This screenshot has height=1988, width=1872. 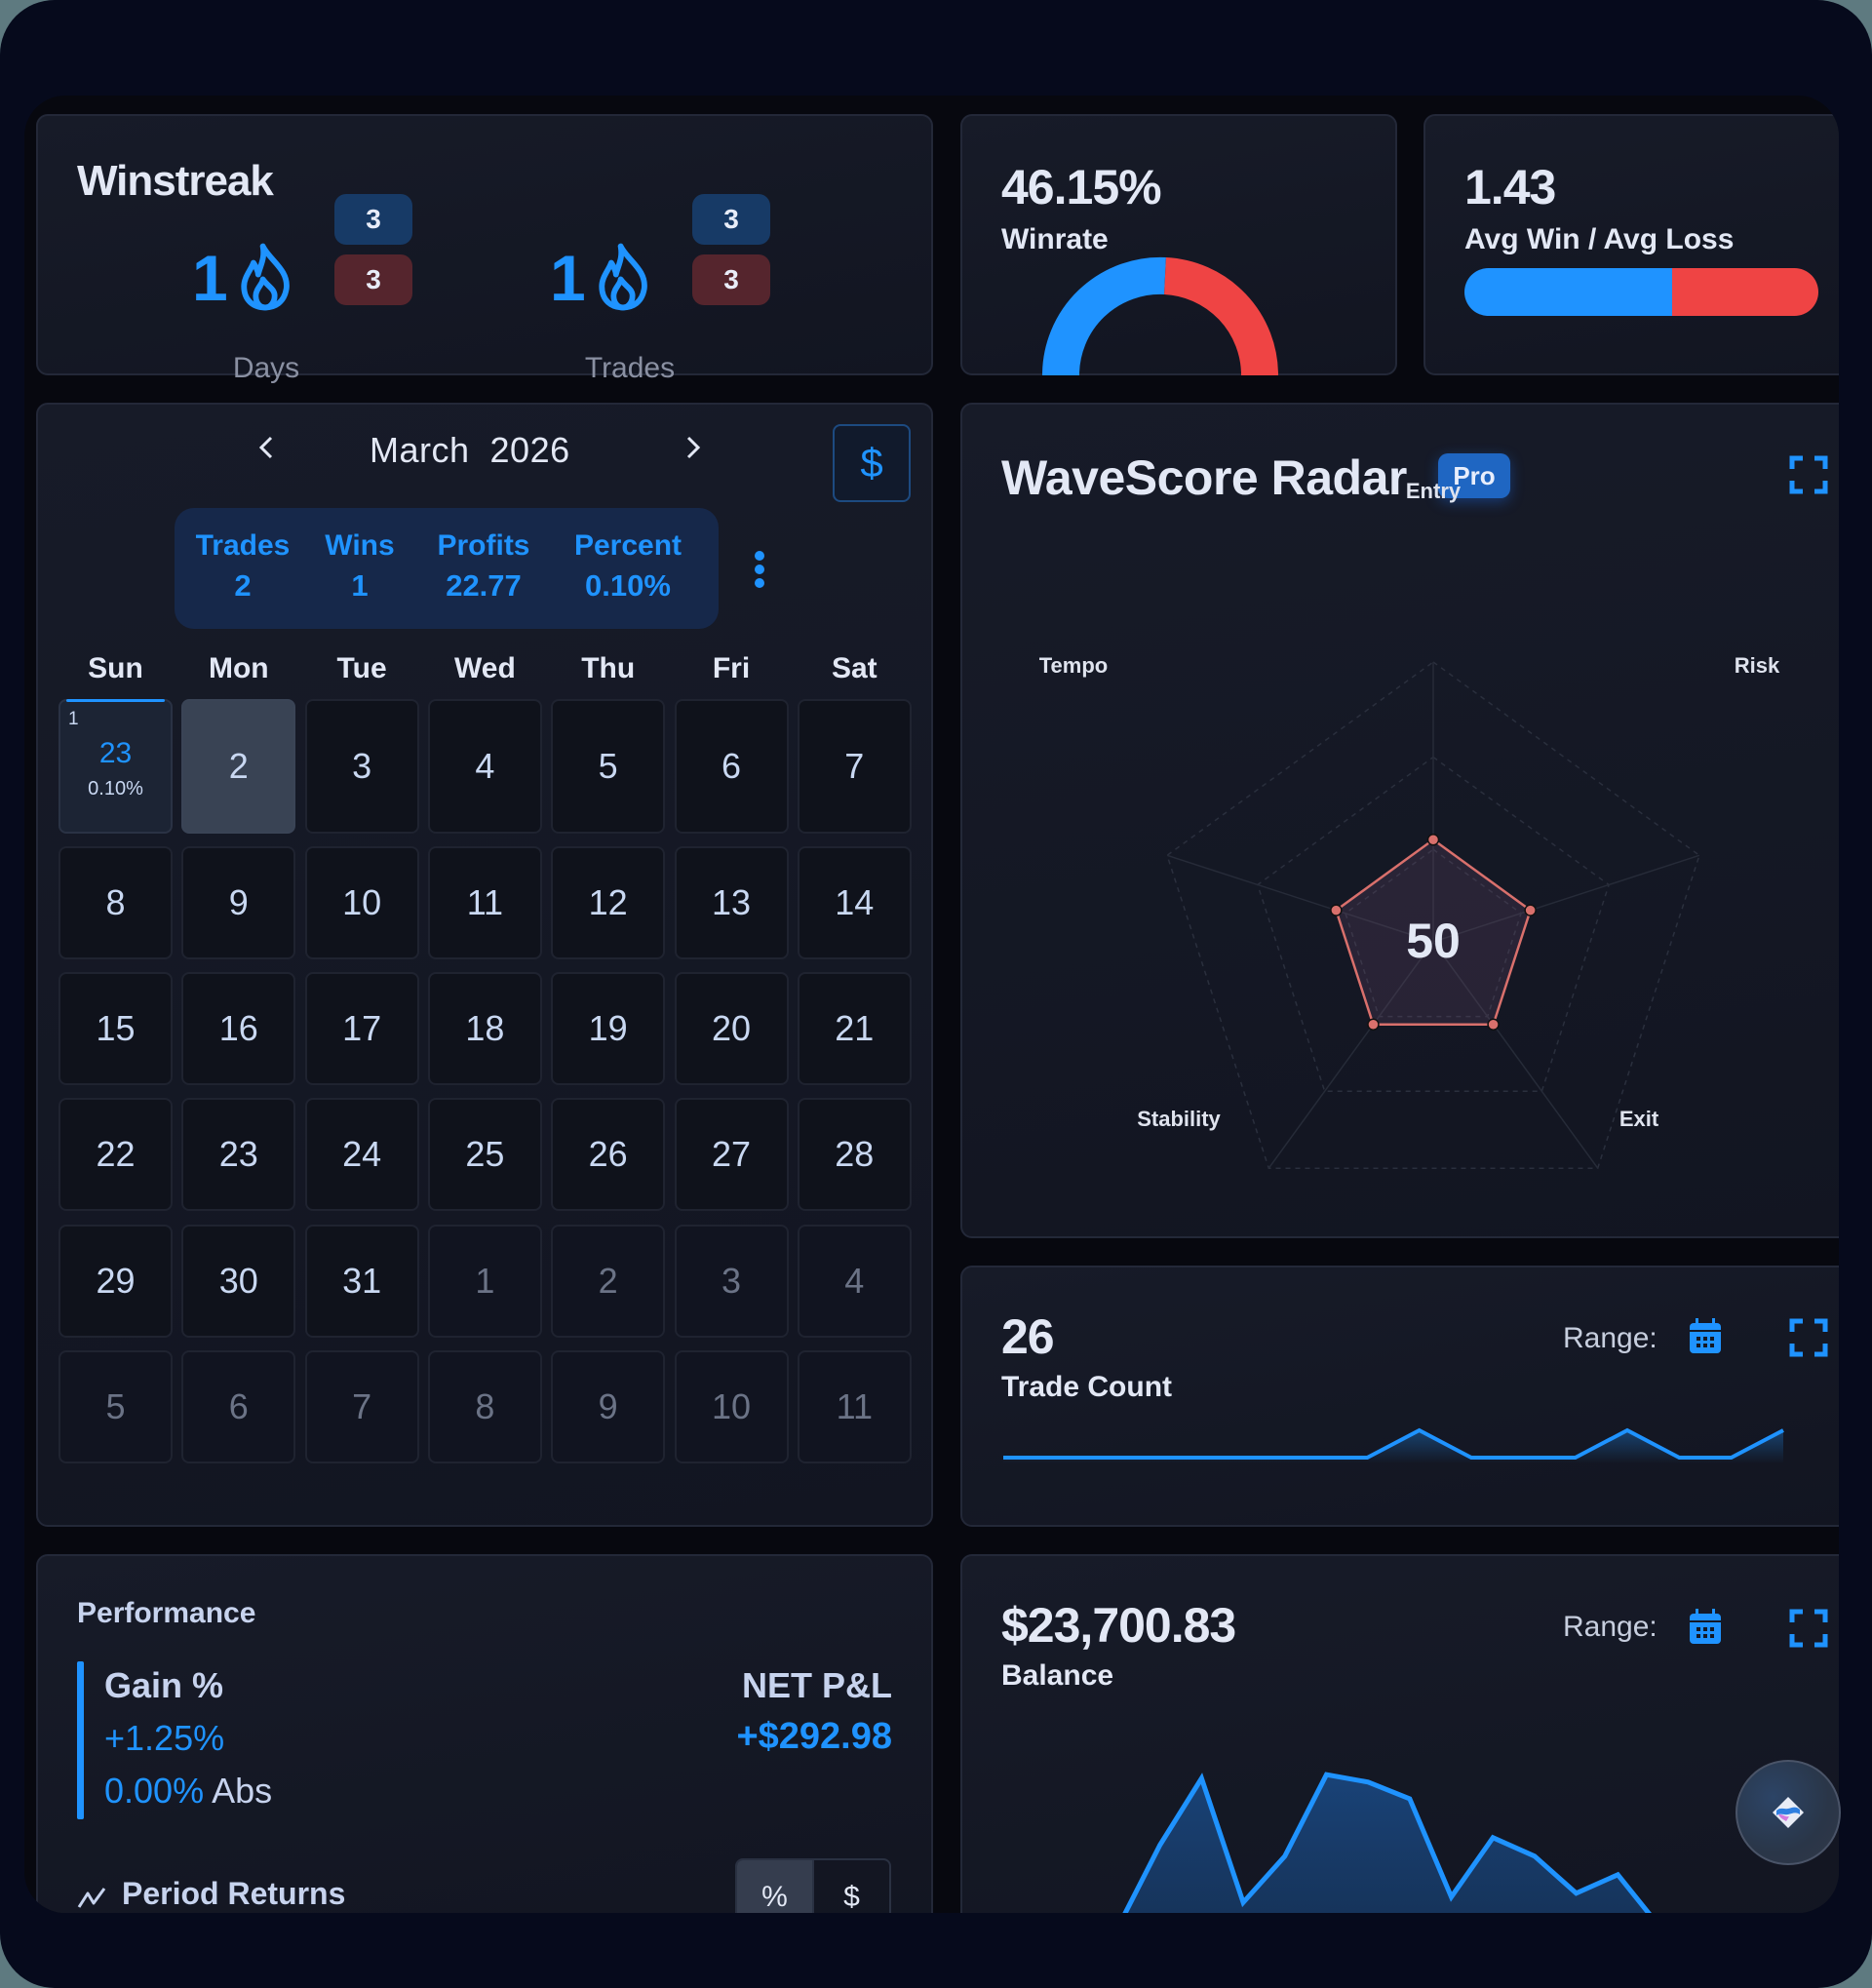 I want to click on dollar-toggle-button: $, so click(x=851, y=1897).